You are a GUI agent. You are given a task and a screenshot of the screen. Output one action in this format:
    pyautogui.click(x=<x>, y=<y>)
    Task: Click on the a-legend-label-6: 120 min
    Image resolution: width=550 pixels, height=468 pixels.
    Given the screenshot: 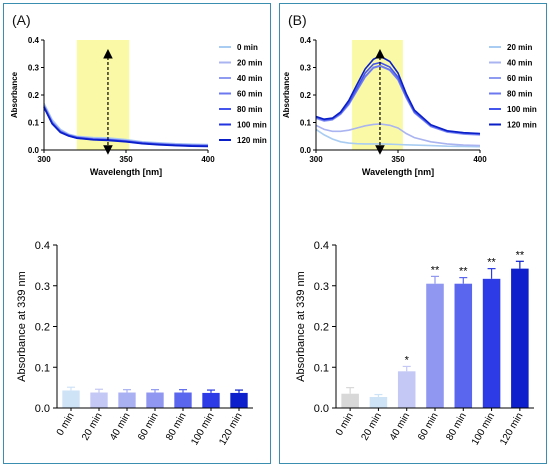 What is the action you would take?
    pyautogui.click(x=252, y=140)
    